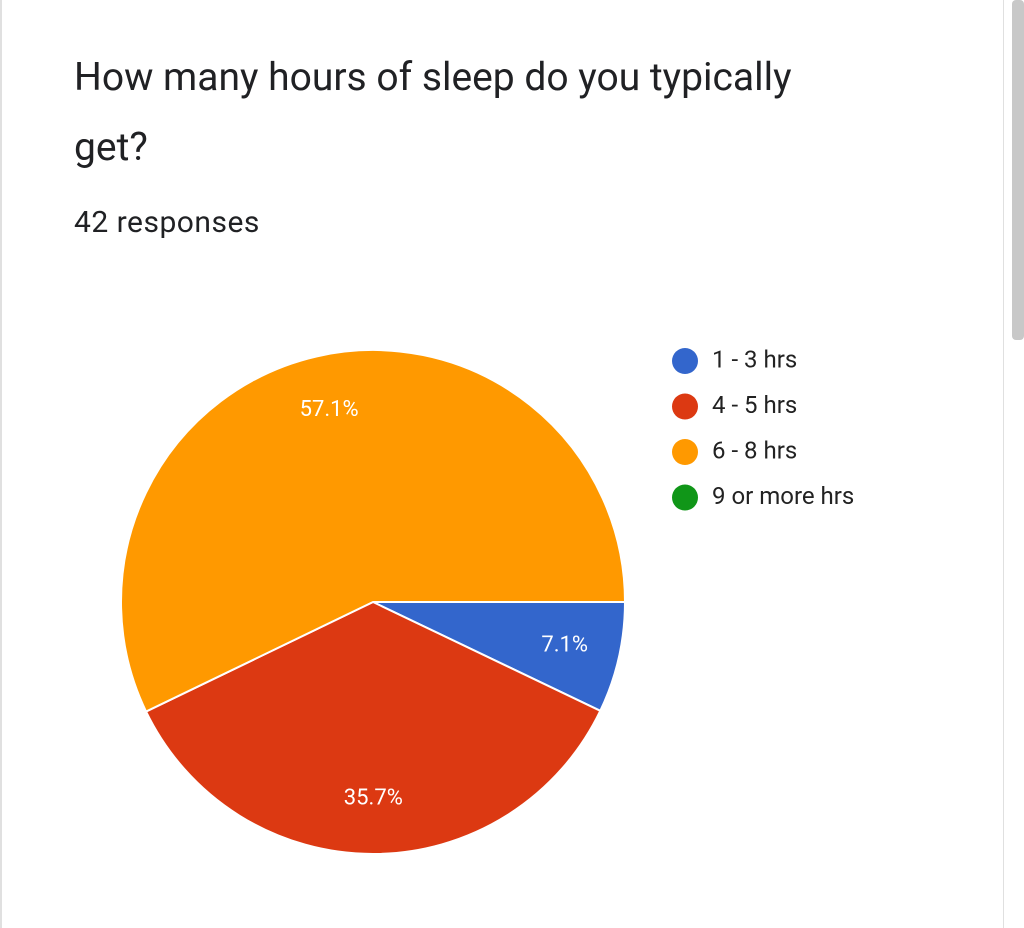 This screenshot has width=1024, height=928. I want to click on slice-label: 57.1%, so click(329, 409).